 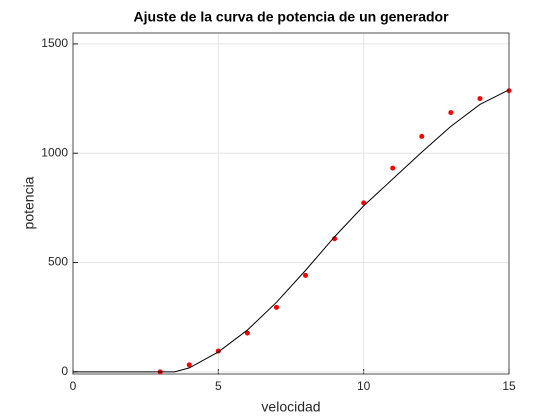 I want to click on x-tick-label: 10, so click(x=364, y=386).